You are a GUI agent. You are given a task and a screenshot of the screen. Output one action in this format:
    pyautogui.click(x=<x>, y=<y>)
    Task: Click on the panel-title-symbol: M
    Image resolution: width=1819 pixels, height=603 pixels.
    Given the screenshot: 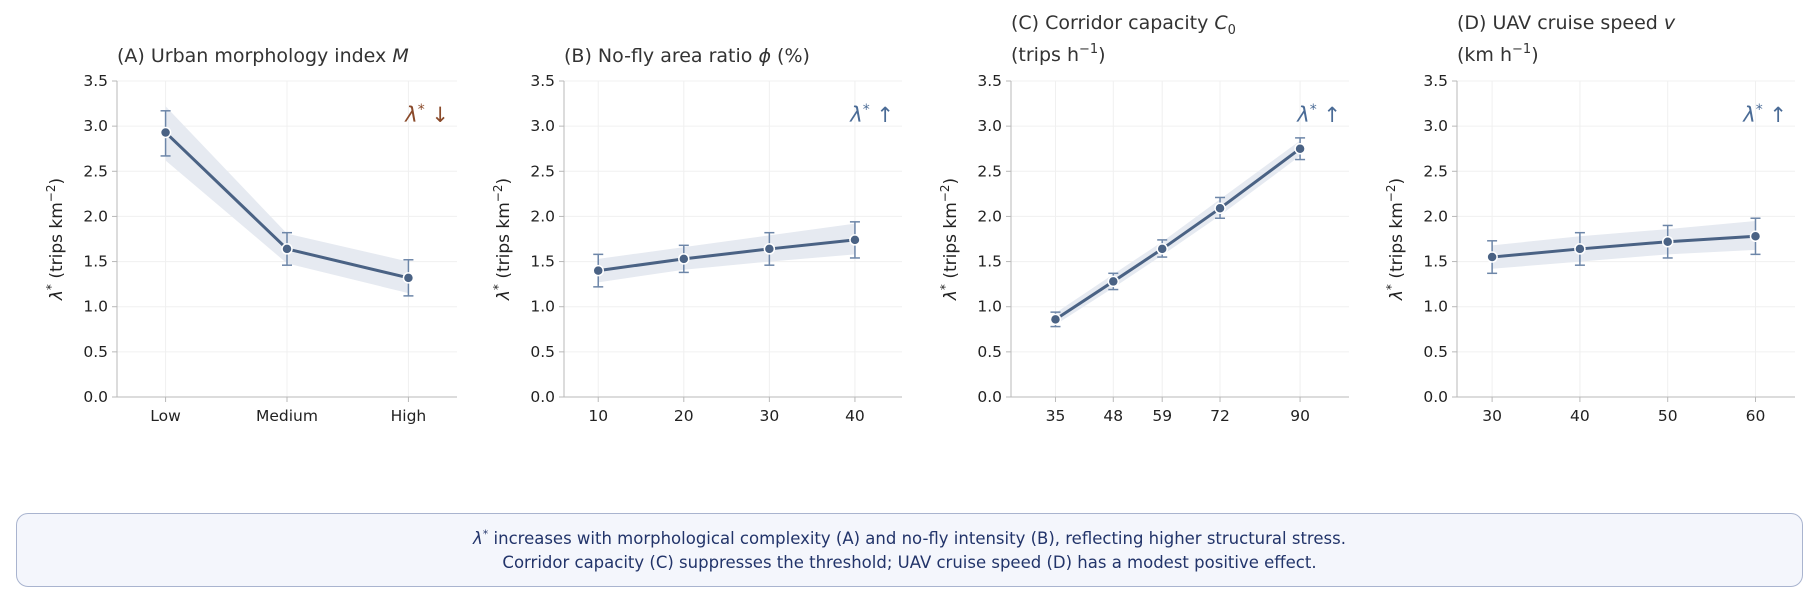 What is the action you would take?
    pyautogui.click(x=400, y=56)
    